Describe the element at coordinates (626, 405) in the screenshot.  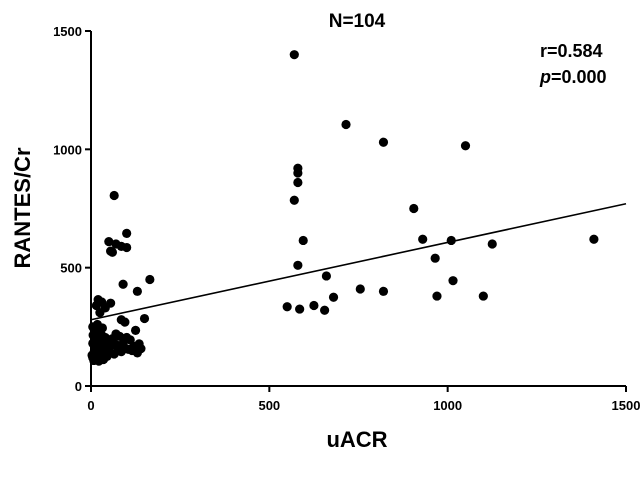
I see `x-tick-label: 1500` at that location.